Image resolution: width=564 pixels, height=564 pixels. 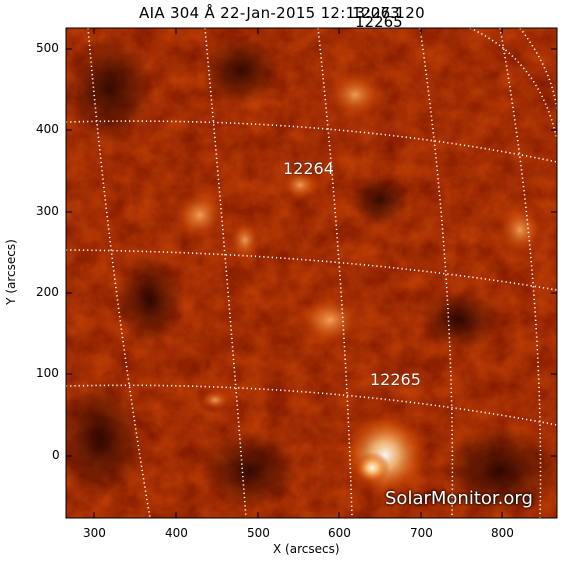 I want to click on y-tick-label: 0, so click(x=56, y=455).